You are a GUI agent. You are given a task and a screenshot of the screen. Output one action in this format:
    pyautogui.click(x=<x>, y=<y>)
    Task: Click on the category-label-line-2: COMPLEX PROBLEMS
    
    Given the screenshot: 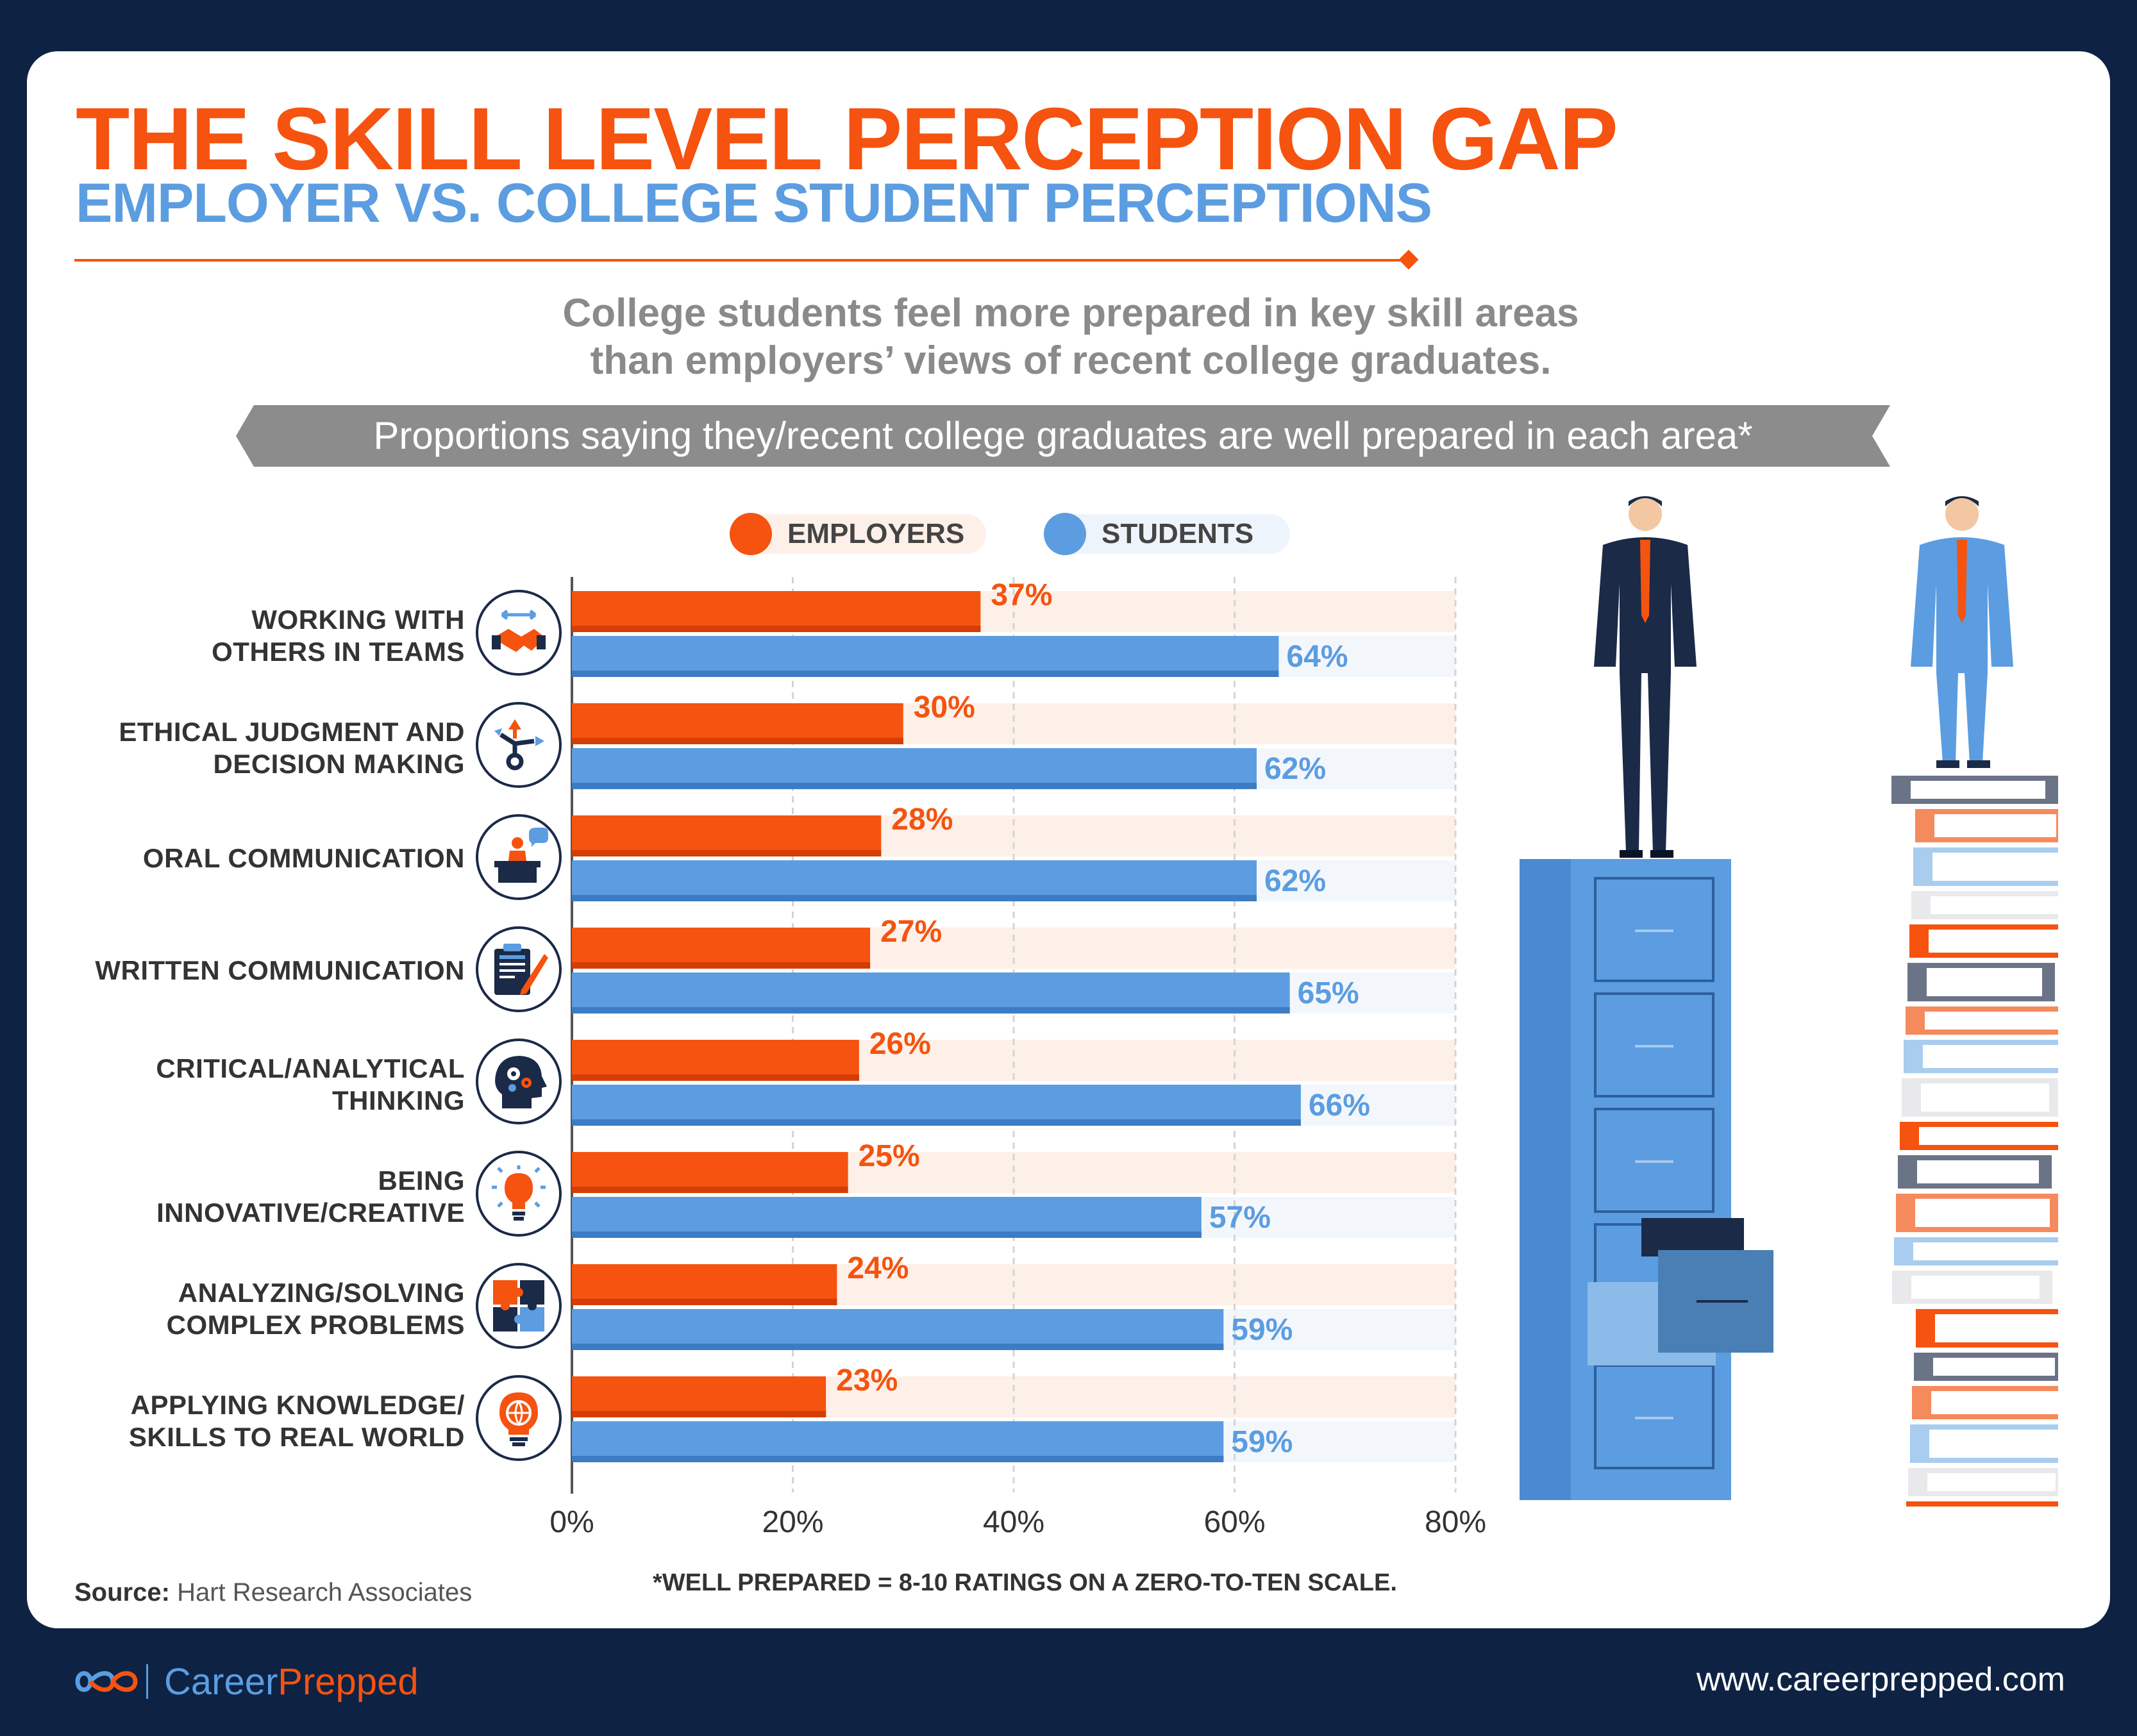 What is the action you would take?
    pyautogui.click(x=315, y=1325)
    